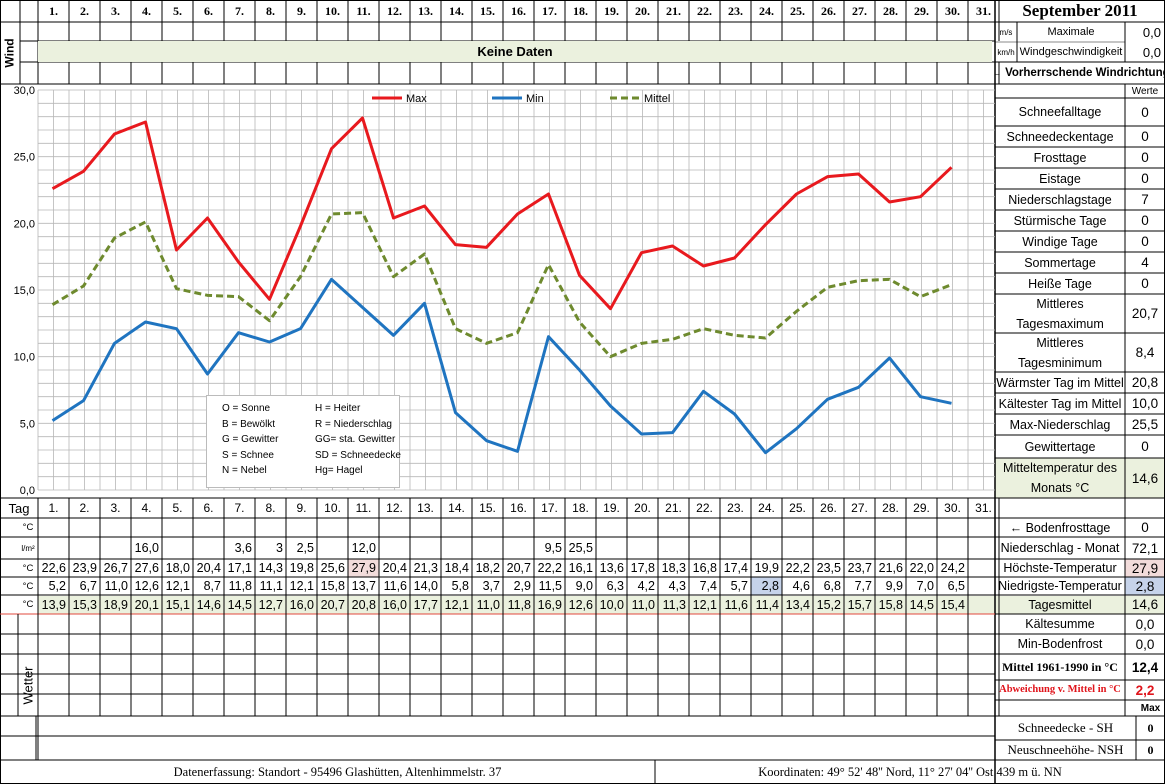  What do you see at coordinates (890, 568) in the screenshot?
I see `max-cell: 21,6` at bounding box center [890, 568].